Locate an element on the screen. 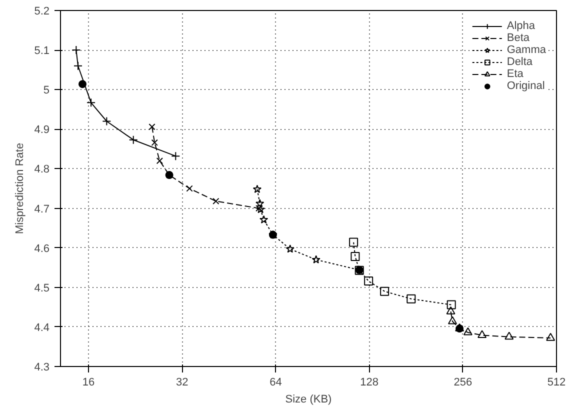 The image size is (570, 408). x-tick-label: 32 is located at coordinates (182, 382).